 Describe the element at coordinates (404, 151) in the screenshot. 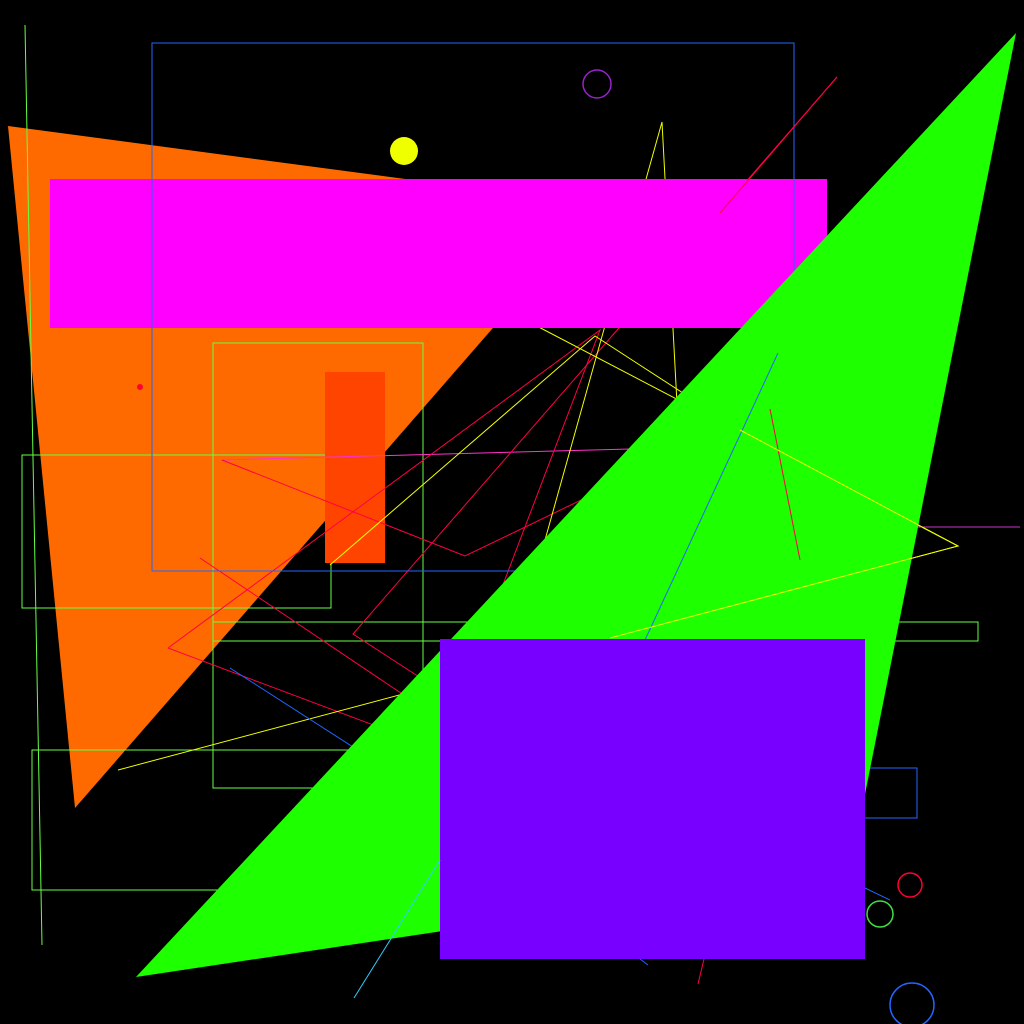

I see `yellow-dot` at that location.